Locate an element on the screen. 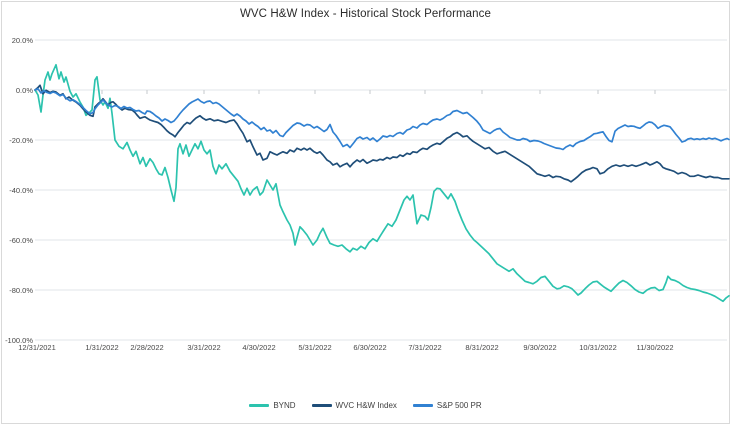 The height and width of the screenshot is (425, 731). legend-item-s-p-500-pr: S&P 500 PR is located at coordinates (447, 405).